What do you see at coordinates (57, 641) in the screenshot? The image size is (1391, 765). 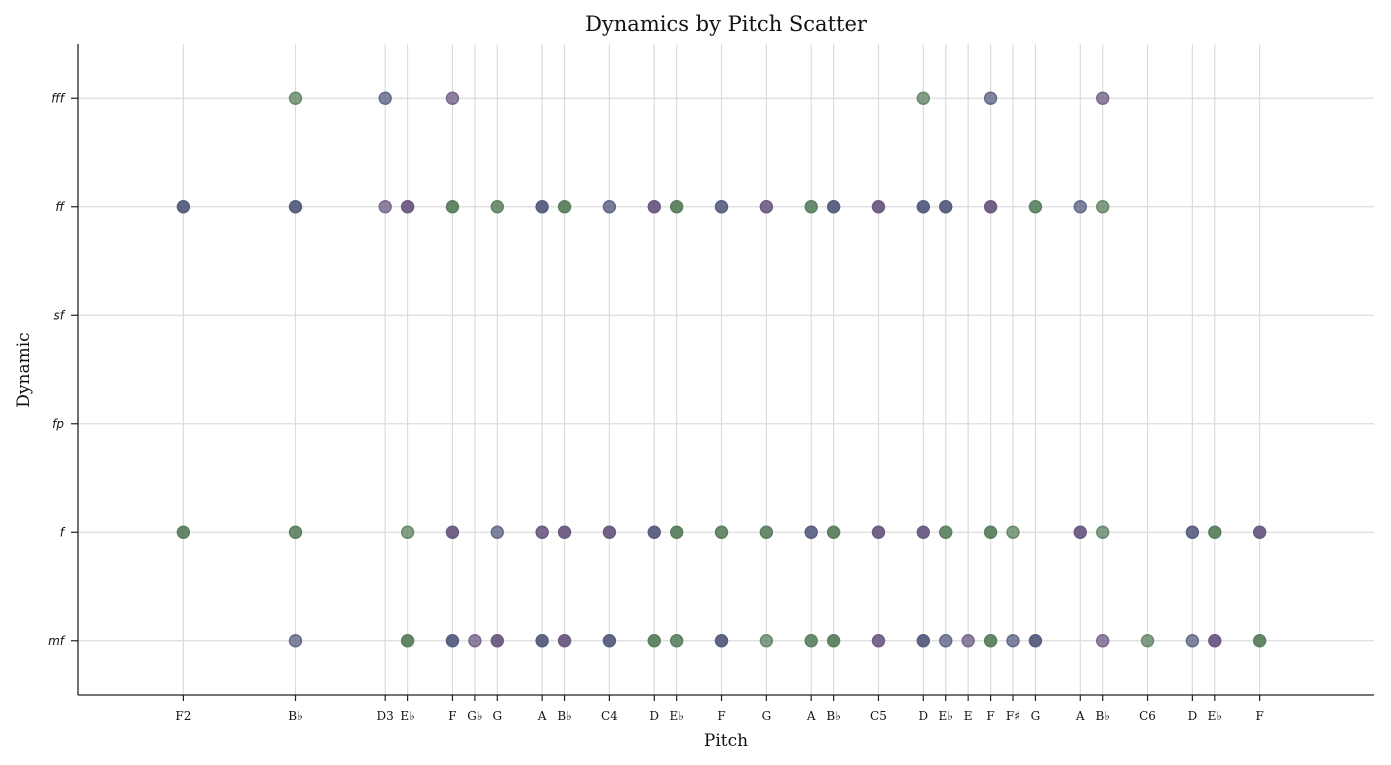 I see `y-tick-label: mf` at bounding box center [57, 641].